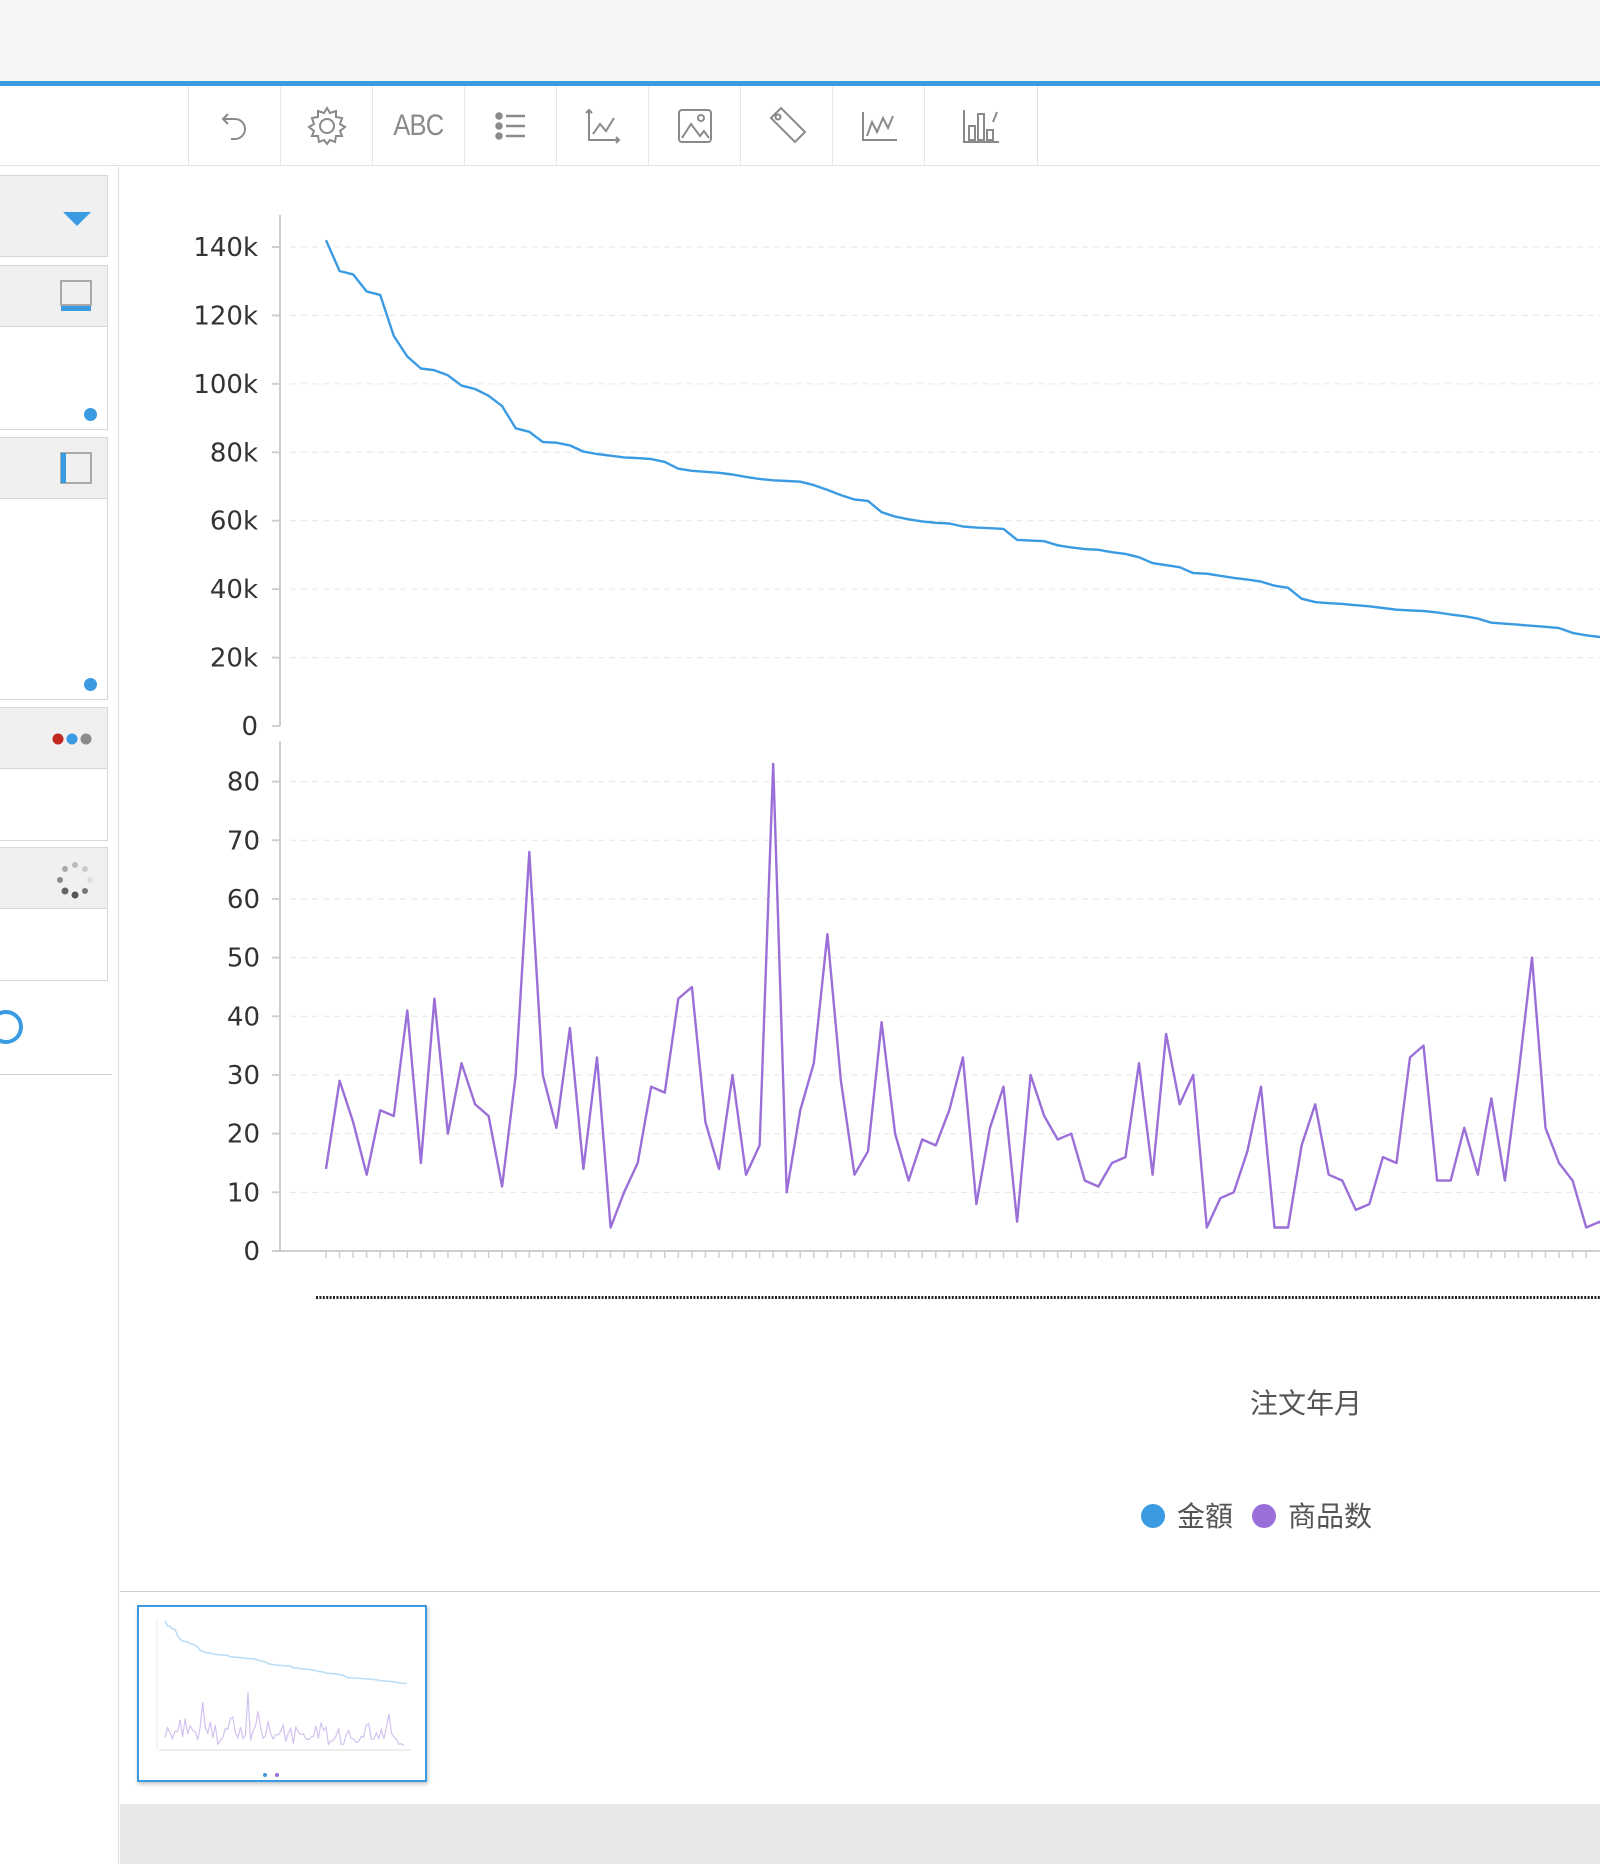 This screenshot has width=1600, height=1864. Describe the element at coordinates (860, 1834) in the screenshot. I see `footer-bar` at that location.